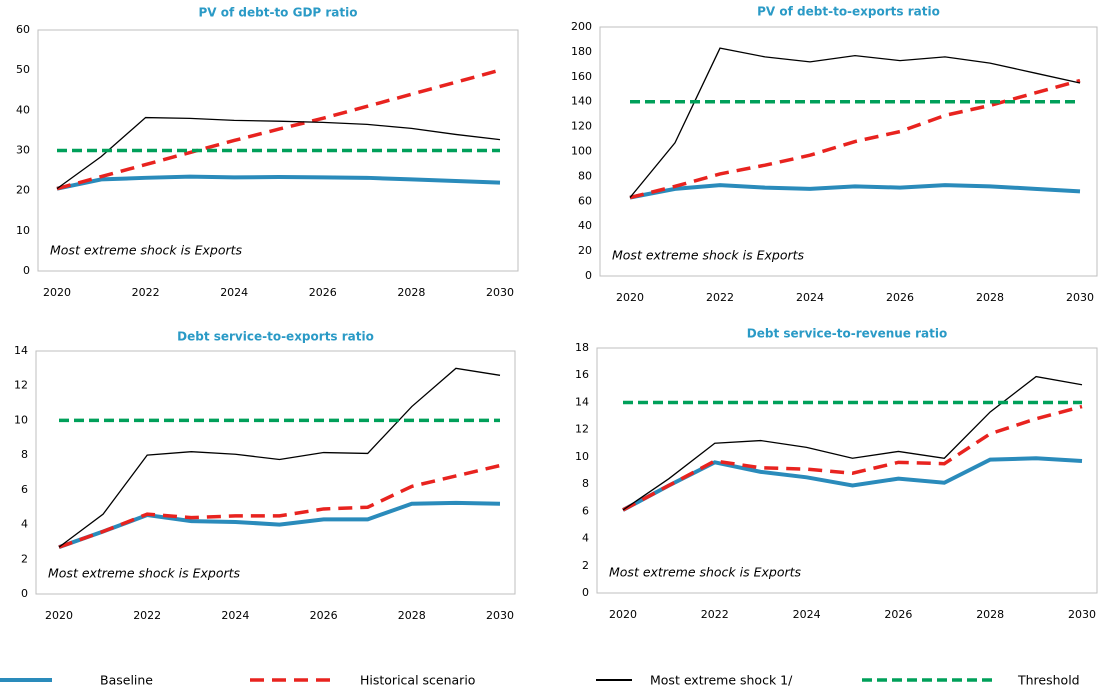  Describe the element at coordinates (417, 680) in the screenshot. I see `legend-label: Historical scenario` at that location.